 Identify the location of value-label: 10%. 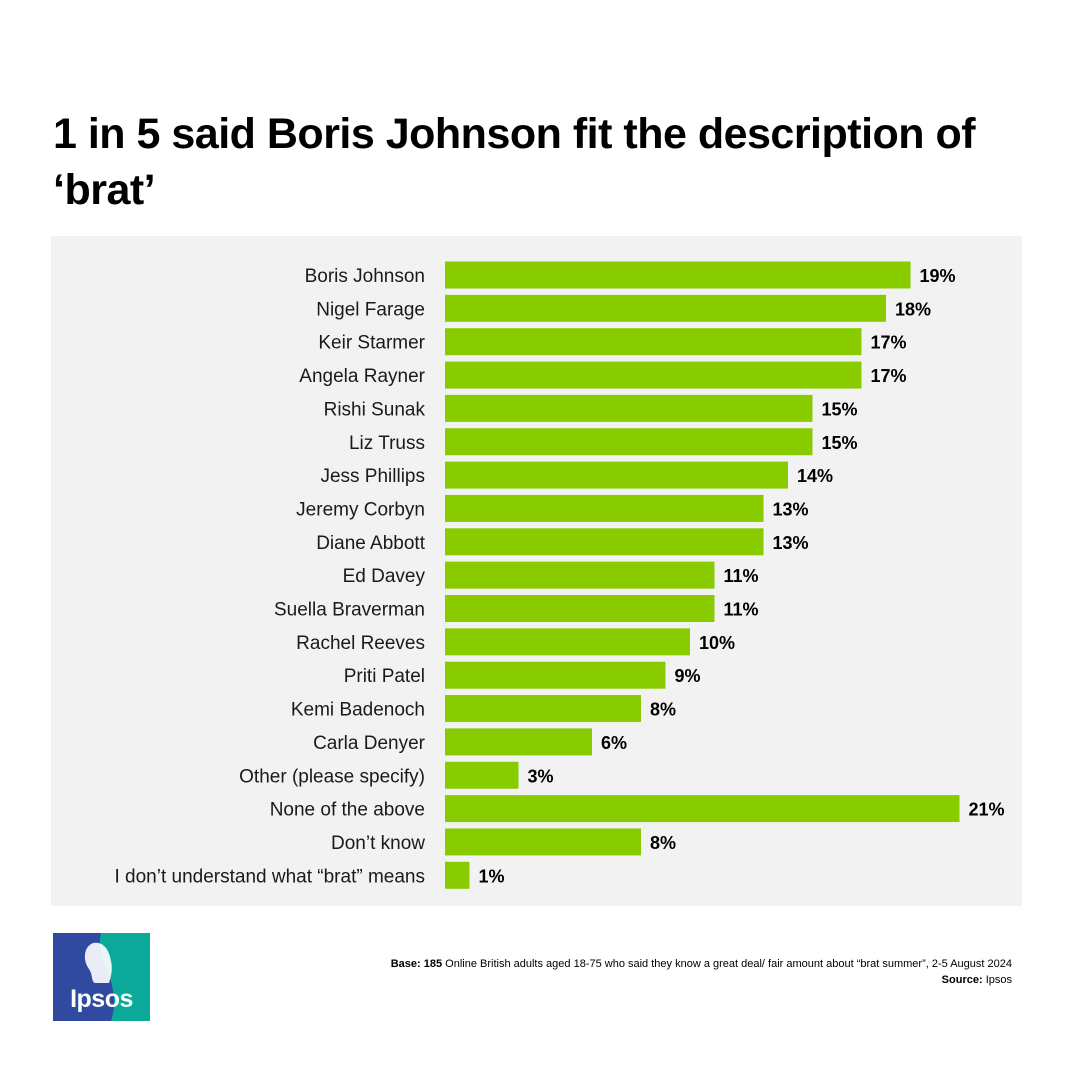
(717, 643).